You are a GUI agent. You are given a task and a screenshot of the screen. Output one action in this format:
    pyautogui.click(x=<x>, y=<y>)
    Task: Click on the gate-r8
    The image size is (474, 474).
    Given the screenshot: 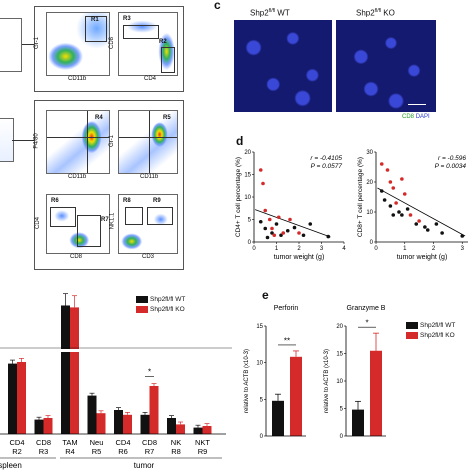 What is the action you would take?
    pyautogui.click(x=134, y=216)
    